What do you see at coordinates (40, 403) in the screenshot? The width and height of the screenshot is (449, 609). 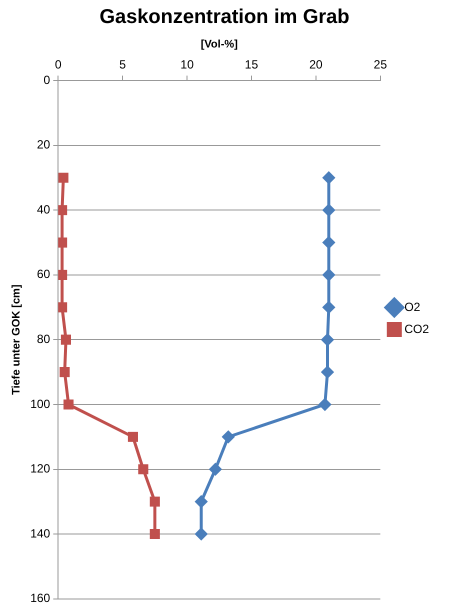 I see `y-tick-label: 100` at bounding box center [40, 403].